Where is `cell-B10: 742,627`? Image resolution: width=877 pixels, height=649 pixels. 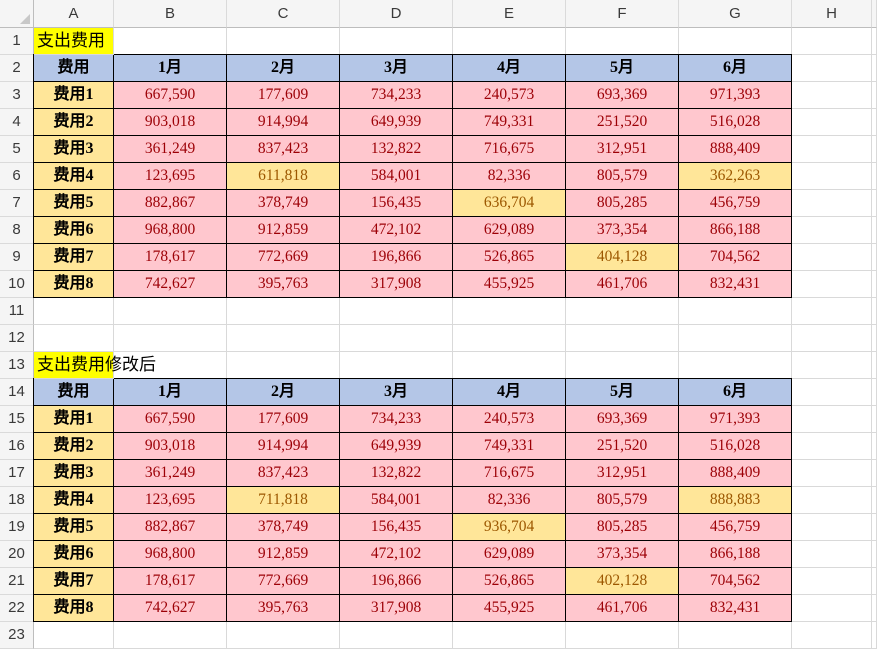
cell-B10: 742,627 is located at coordinates (170, 284).